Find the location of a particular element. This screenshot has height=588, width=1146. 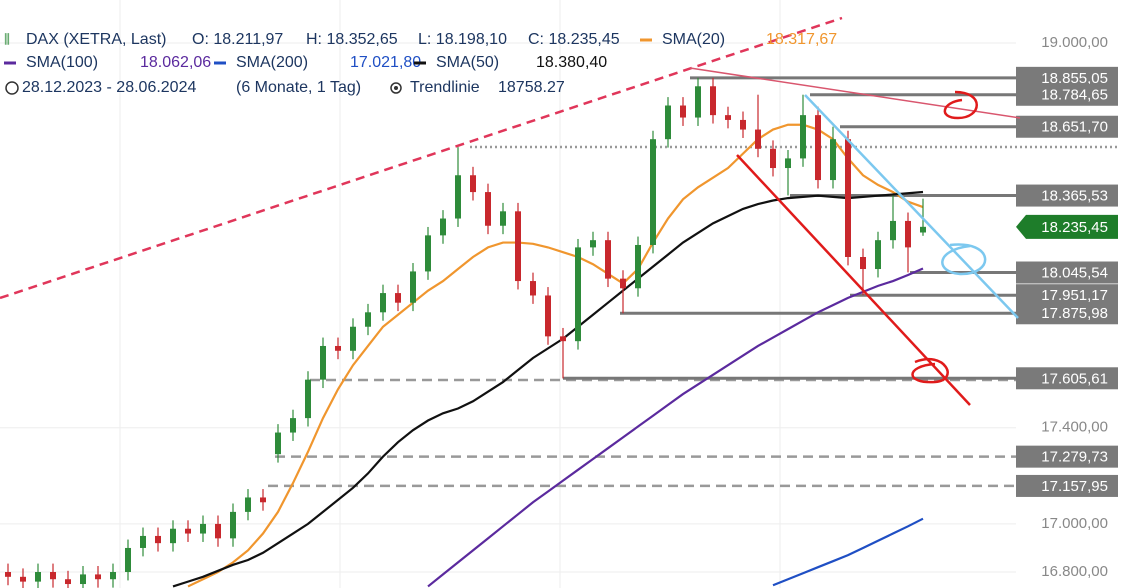

level-label: 18.045,54 is located at coordinates (1074, 272).